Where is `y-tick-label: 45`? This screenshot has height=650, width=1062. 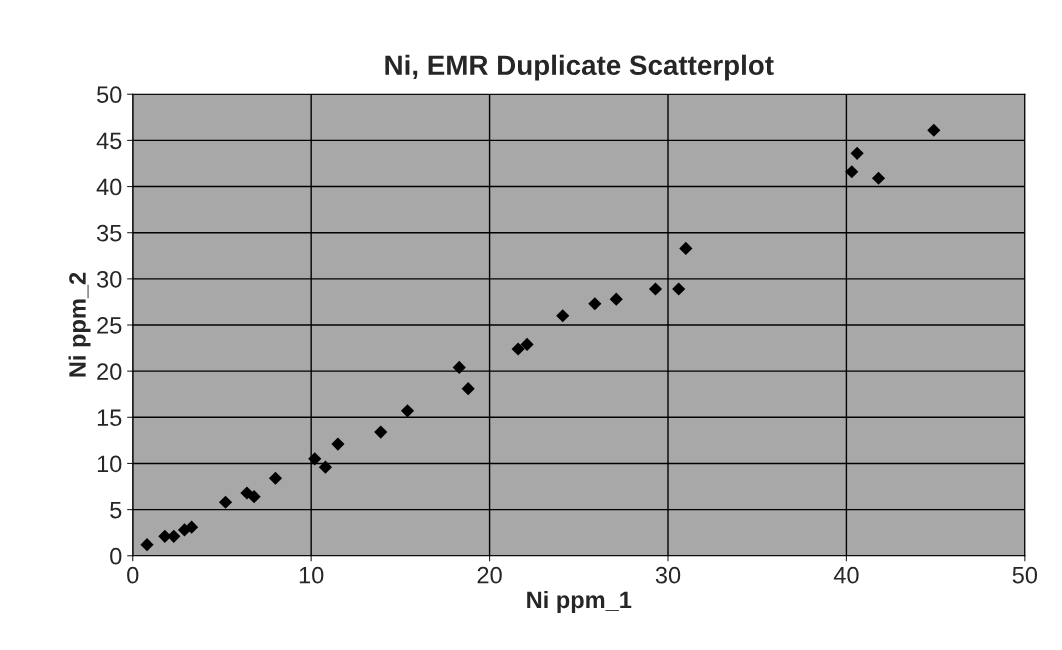 y-tick-label: 45 is located at coordinates (109, 141).